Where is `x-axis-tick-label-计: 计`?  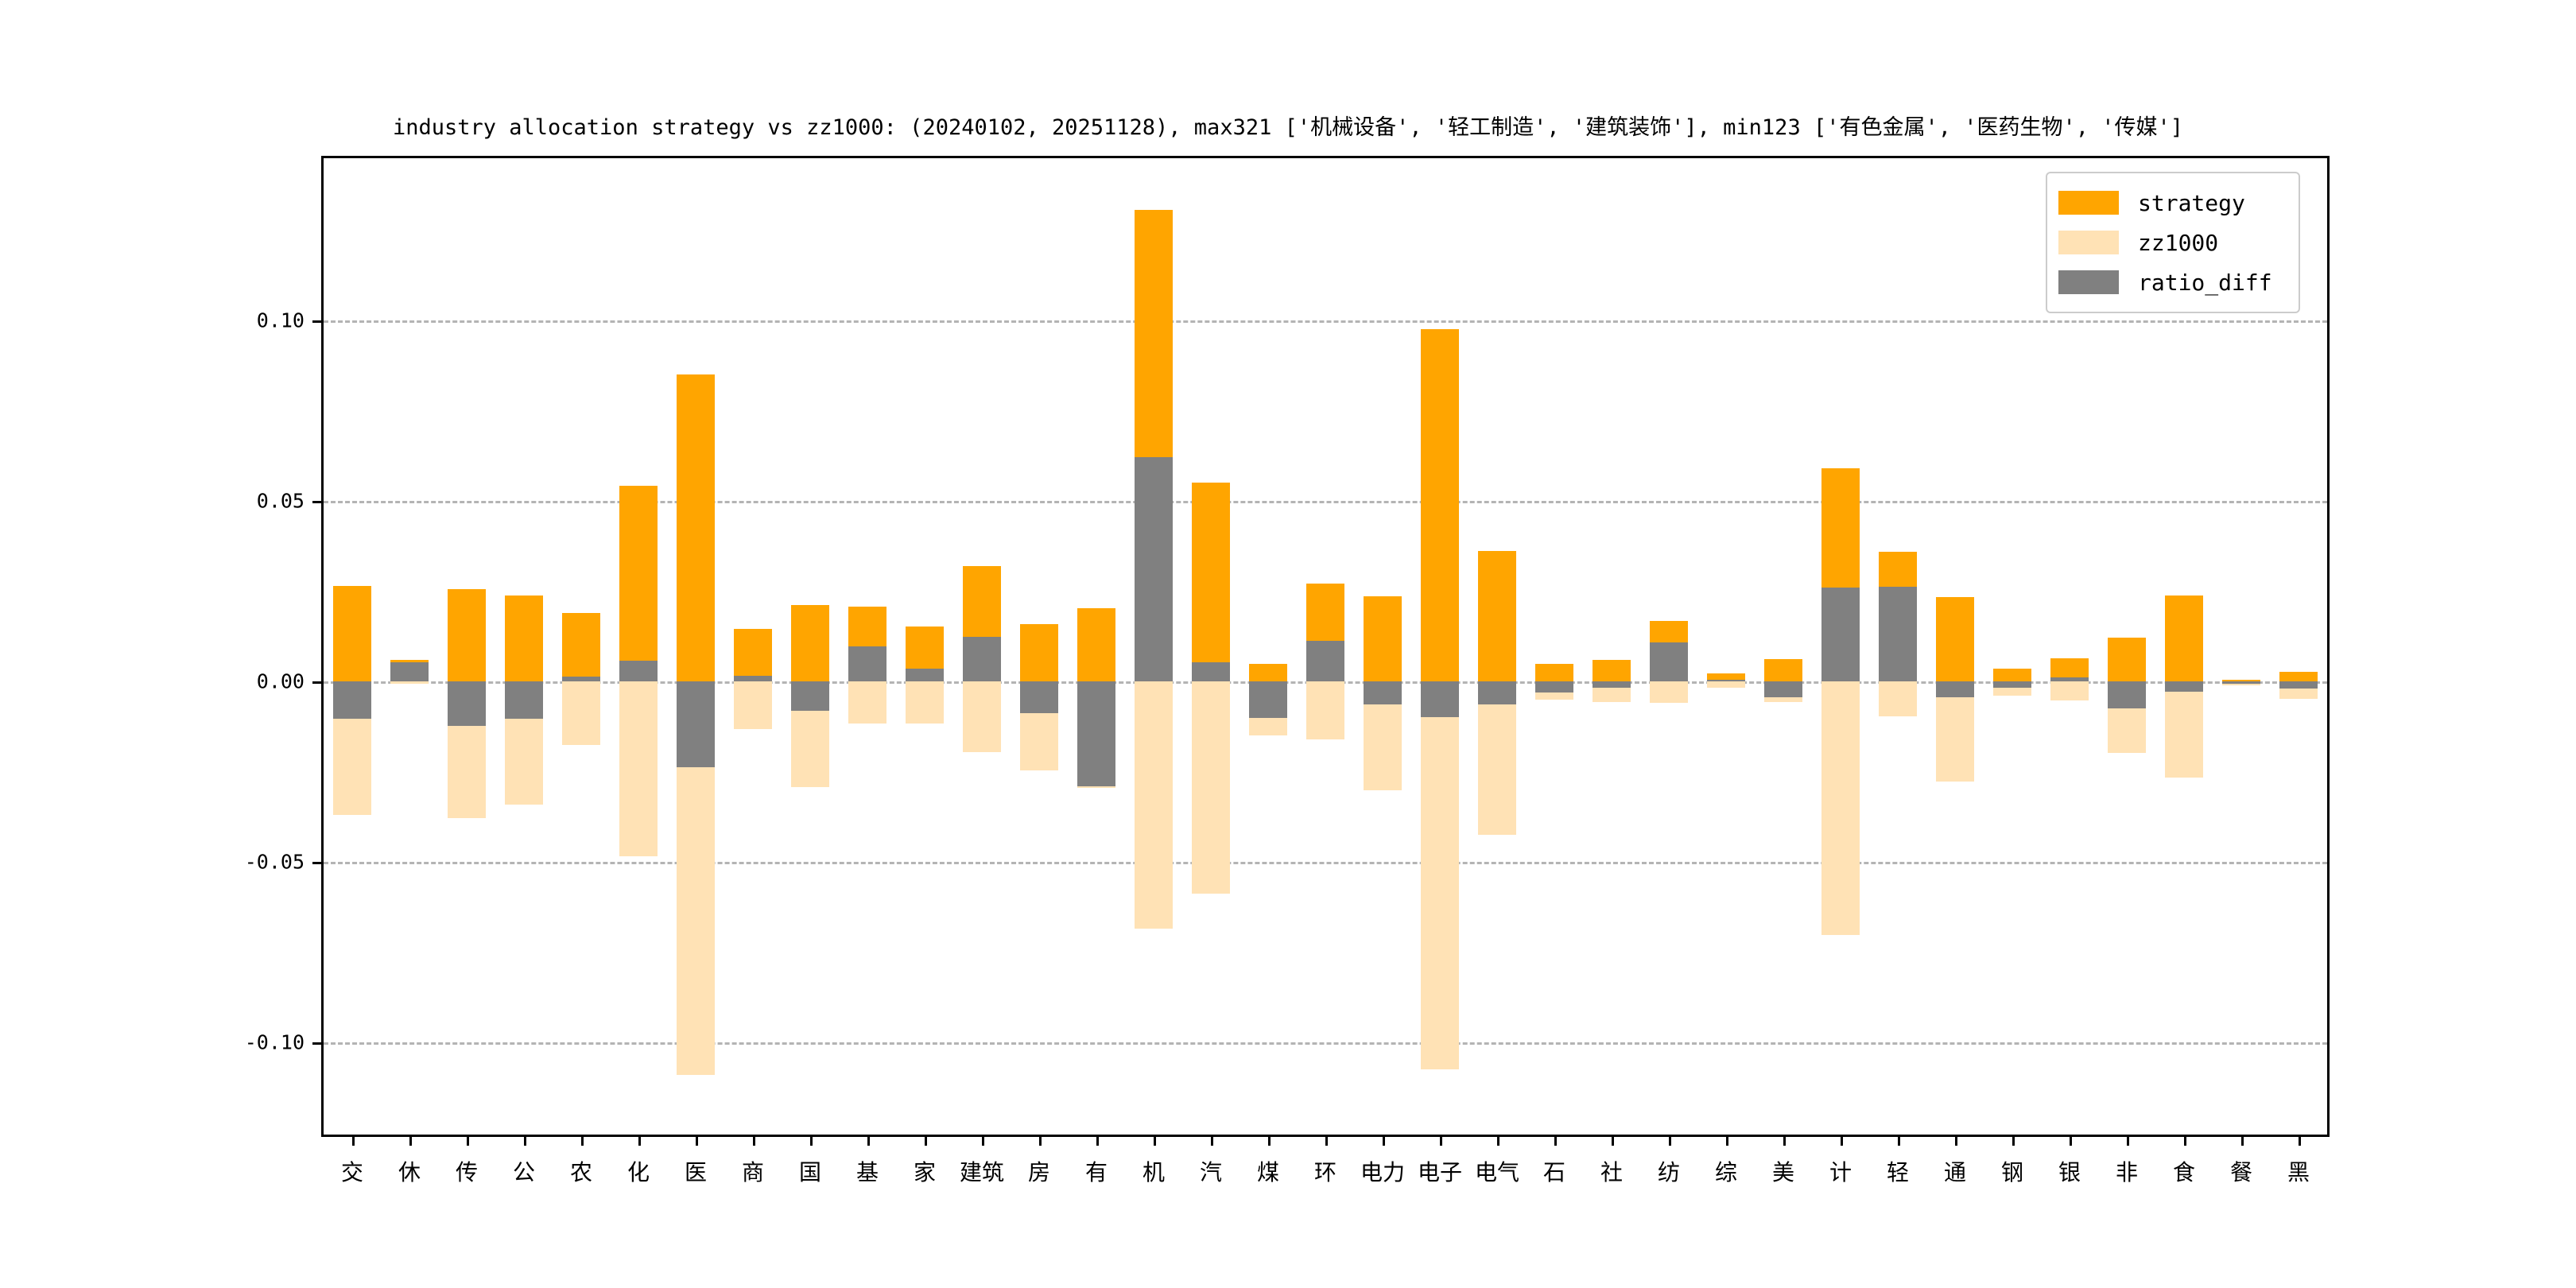 x-axis-tick-label-计: 计 is located at coordinates (1841, 1172).